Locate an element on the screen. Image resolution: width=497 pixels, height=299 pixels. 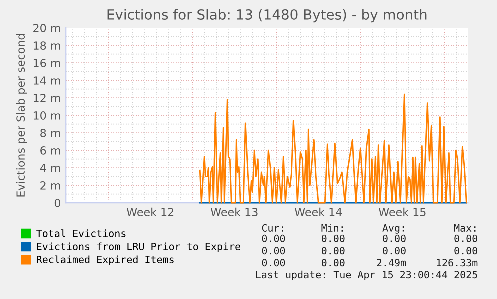
y-tick-label: 10 m is located at coordinates (47, 116).